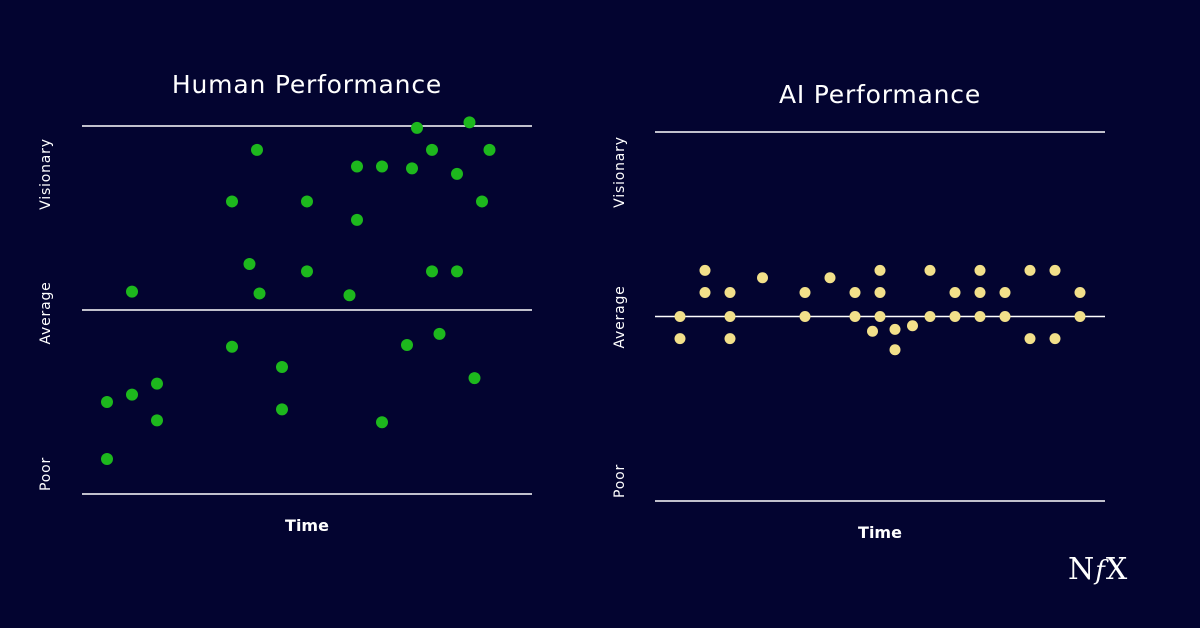 The height and width of the screenshot is (628, 1200). I want to click on logo-x: X, so click(1117, 569).